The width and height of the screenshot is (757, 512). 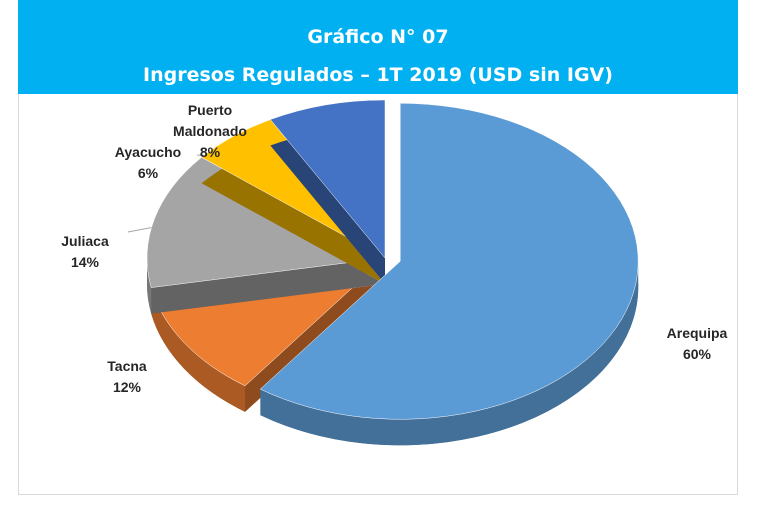 What do you see at coordinates (85, 252) in the screenshot?
I see `data-label: Juliaca 14%` at bounding box center [85, 252].